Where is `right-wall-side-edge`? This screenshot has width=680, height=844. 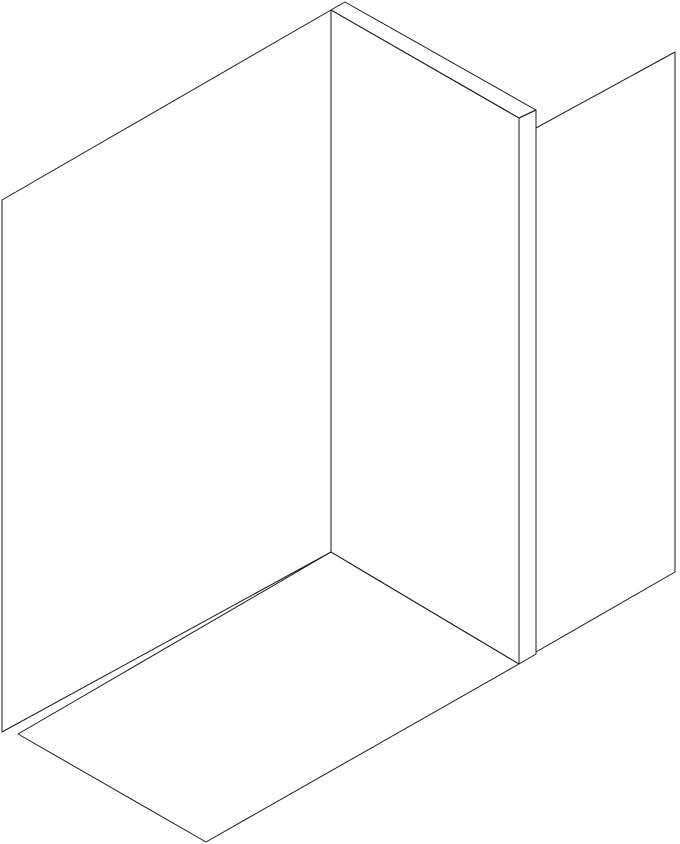 right-wall-side-edge is located at coordinates (527, 387).